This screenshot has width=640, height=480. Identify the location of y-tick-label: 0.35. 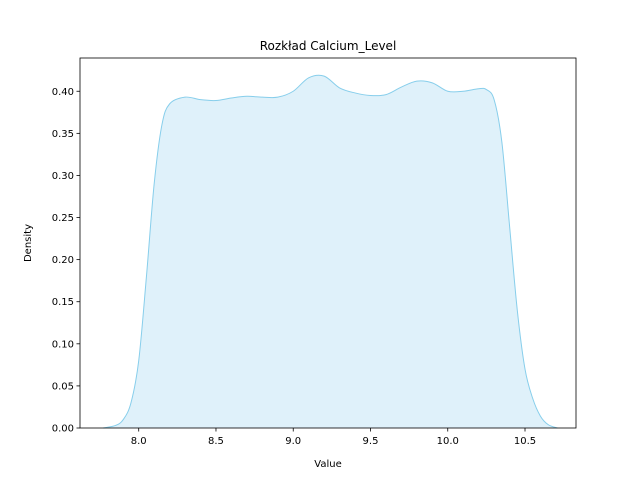
(63, 134).